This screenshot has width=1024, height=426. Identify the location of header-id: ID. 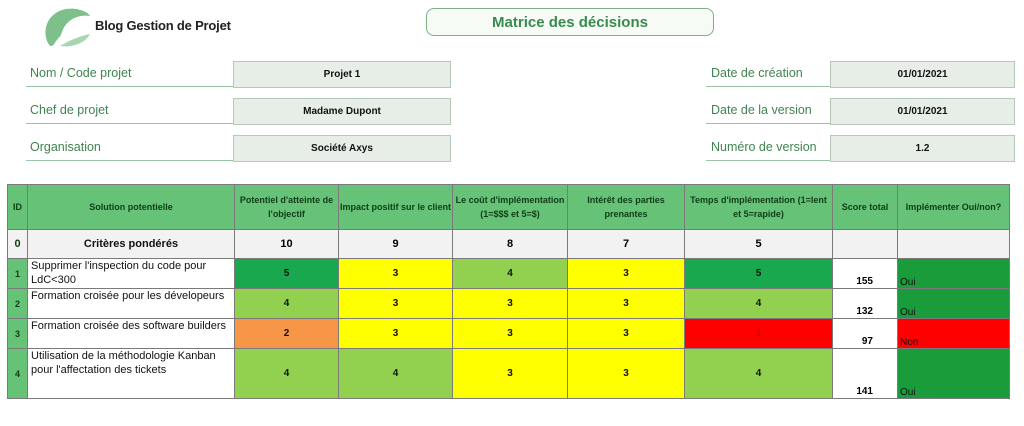
(17, 207).